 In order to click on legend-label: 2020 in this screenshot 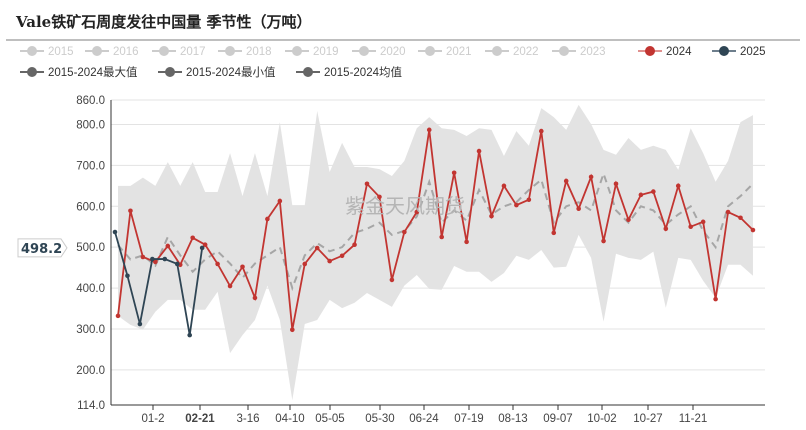, I will do `click(393, 52)`.